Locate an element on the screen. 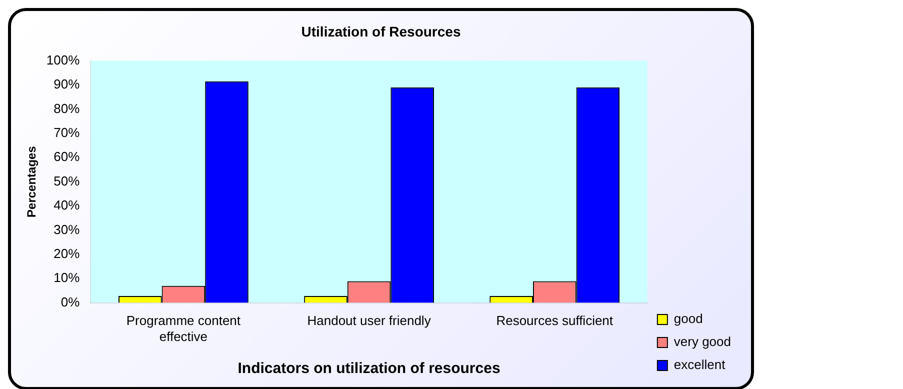  y-axis-title: Percentages is located at coordinates (31, 182).